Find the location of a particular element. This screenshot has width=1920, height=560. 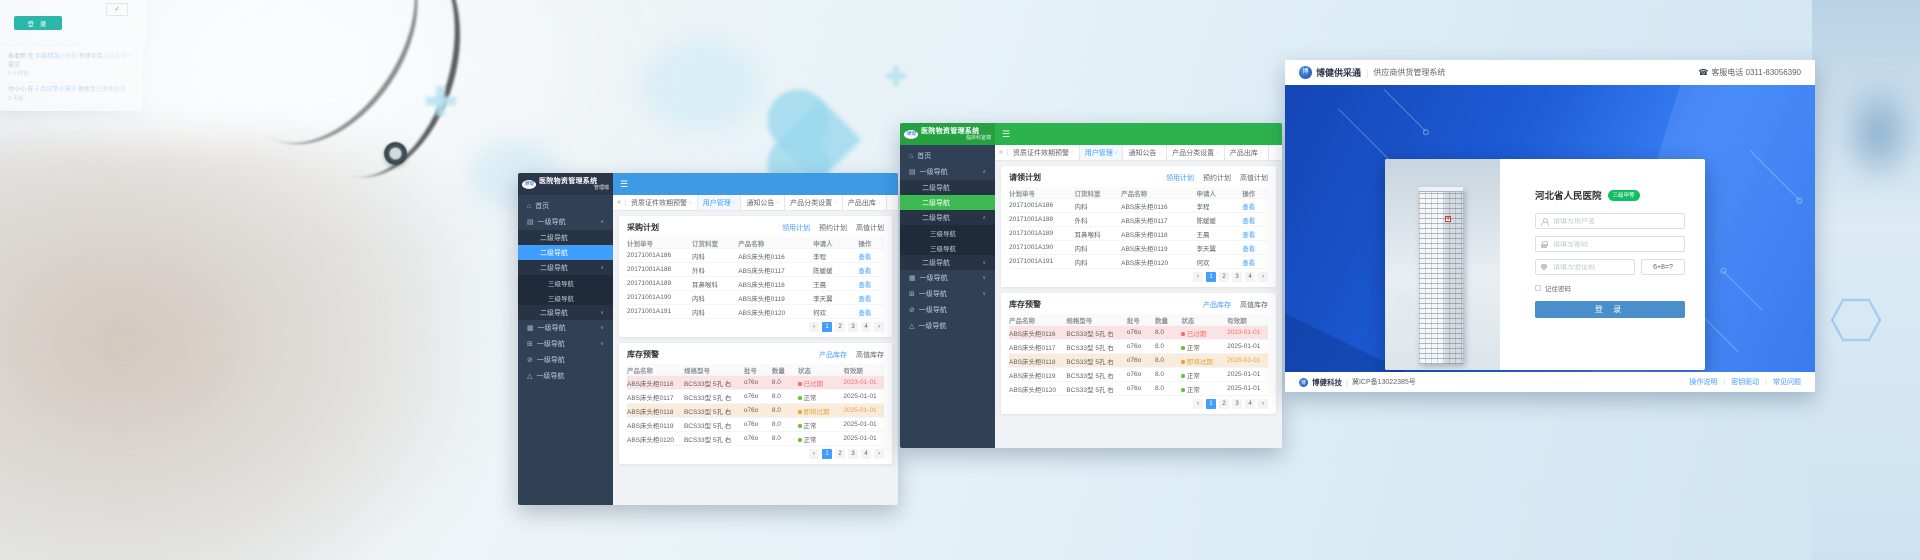

plan-link: 高值计划 is located at coordinates (1254, 178).